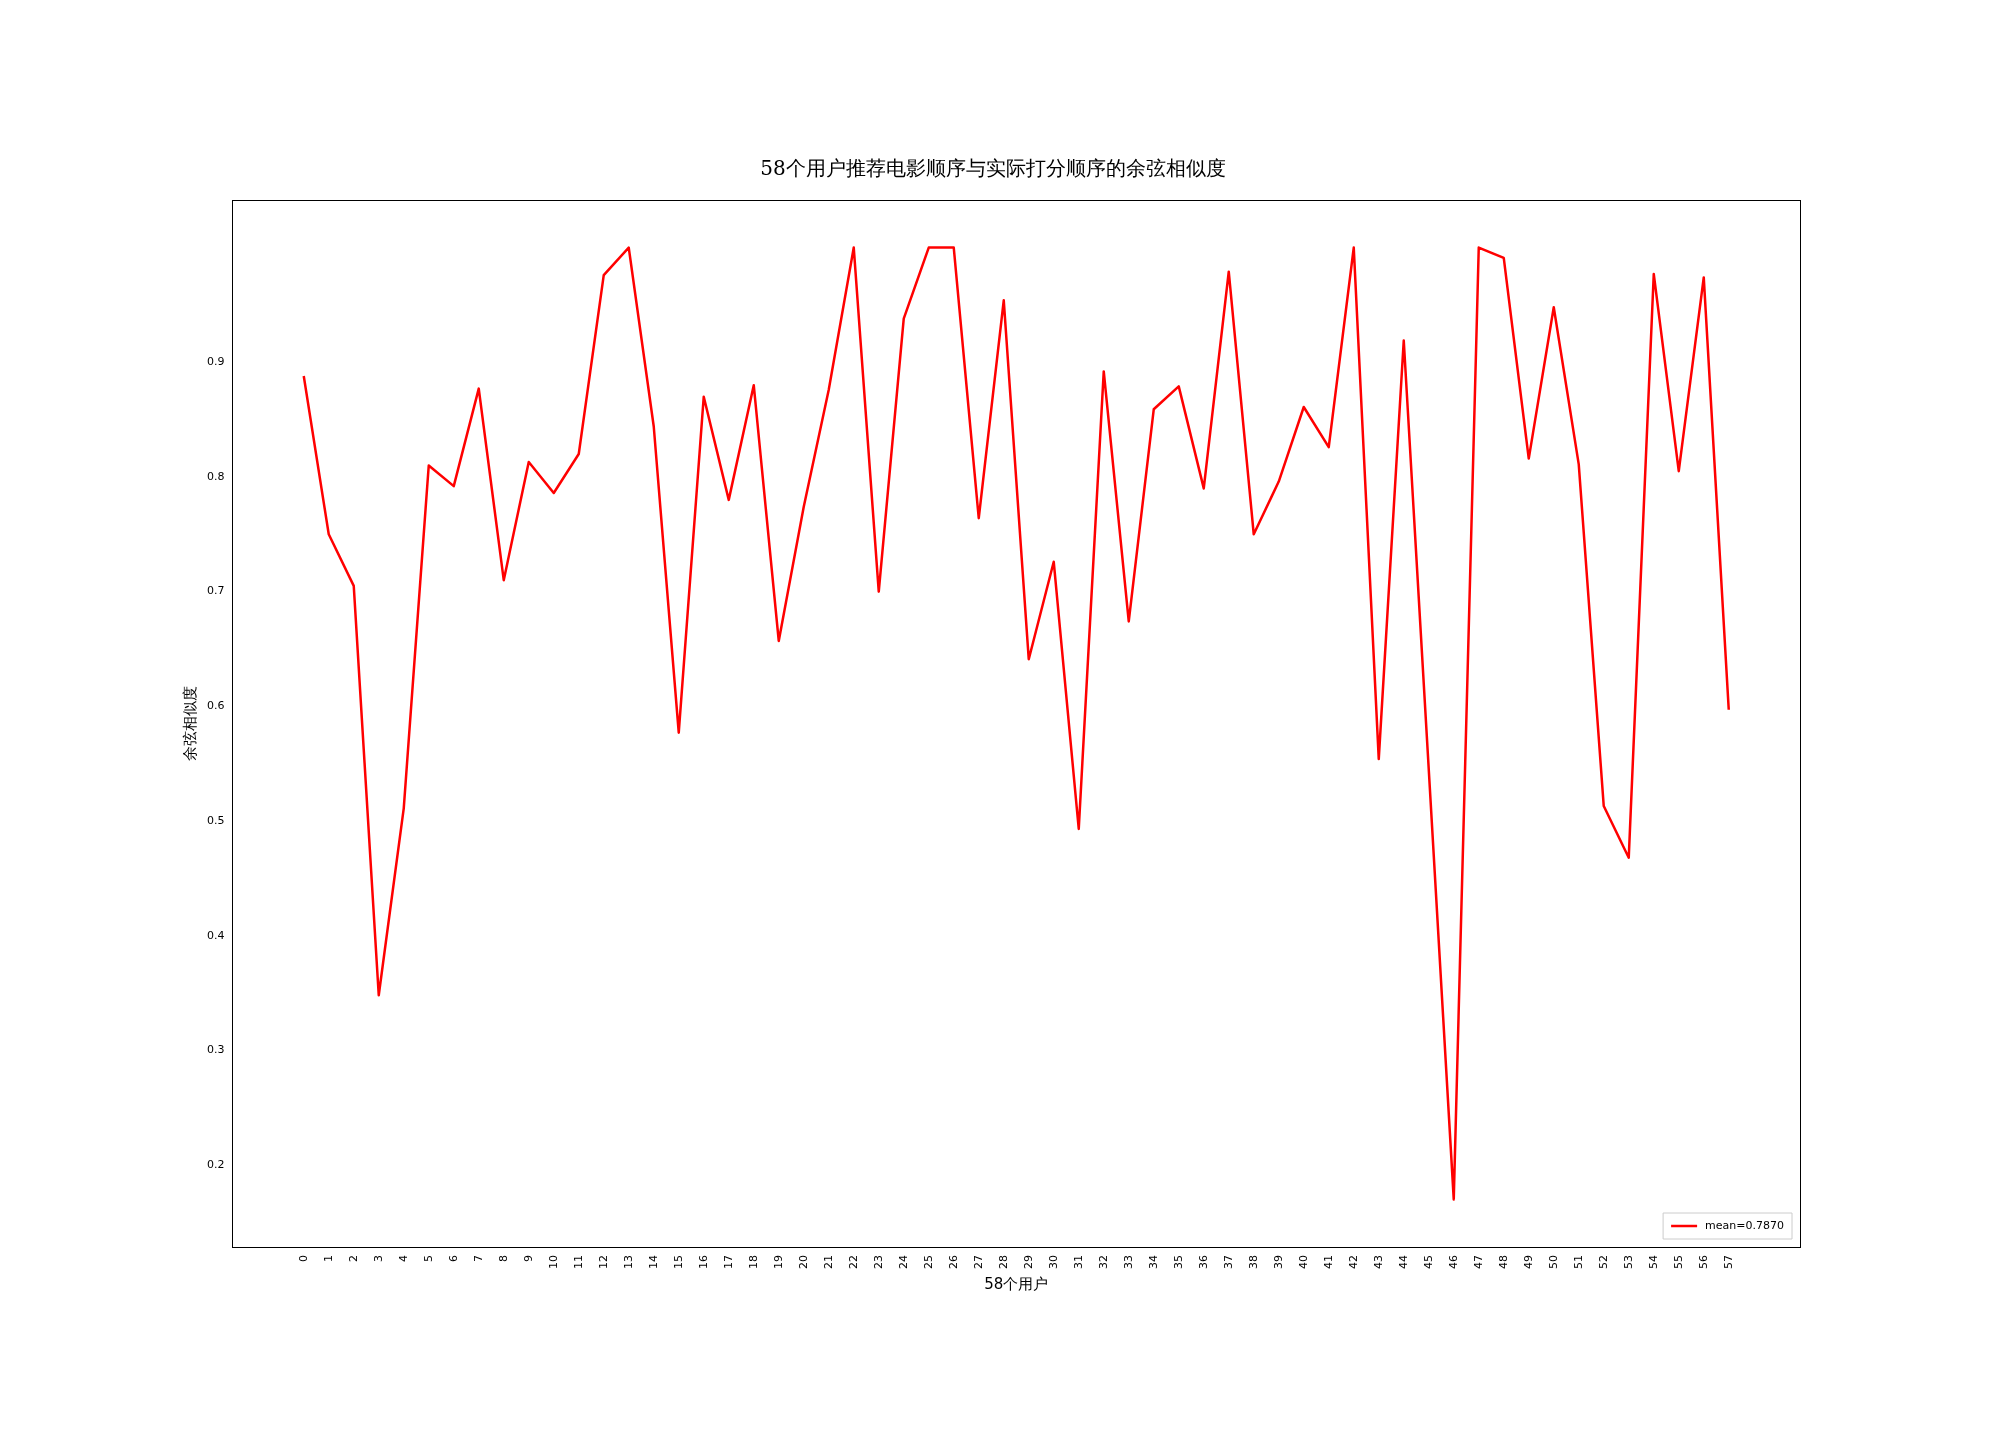 This screenshot has height=1440, width=2000. What do you see at coordinates (1478, 1262) in the screenshot?
I see `x-tick-label: 47` at bounding box center [1478, 1262].